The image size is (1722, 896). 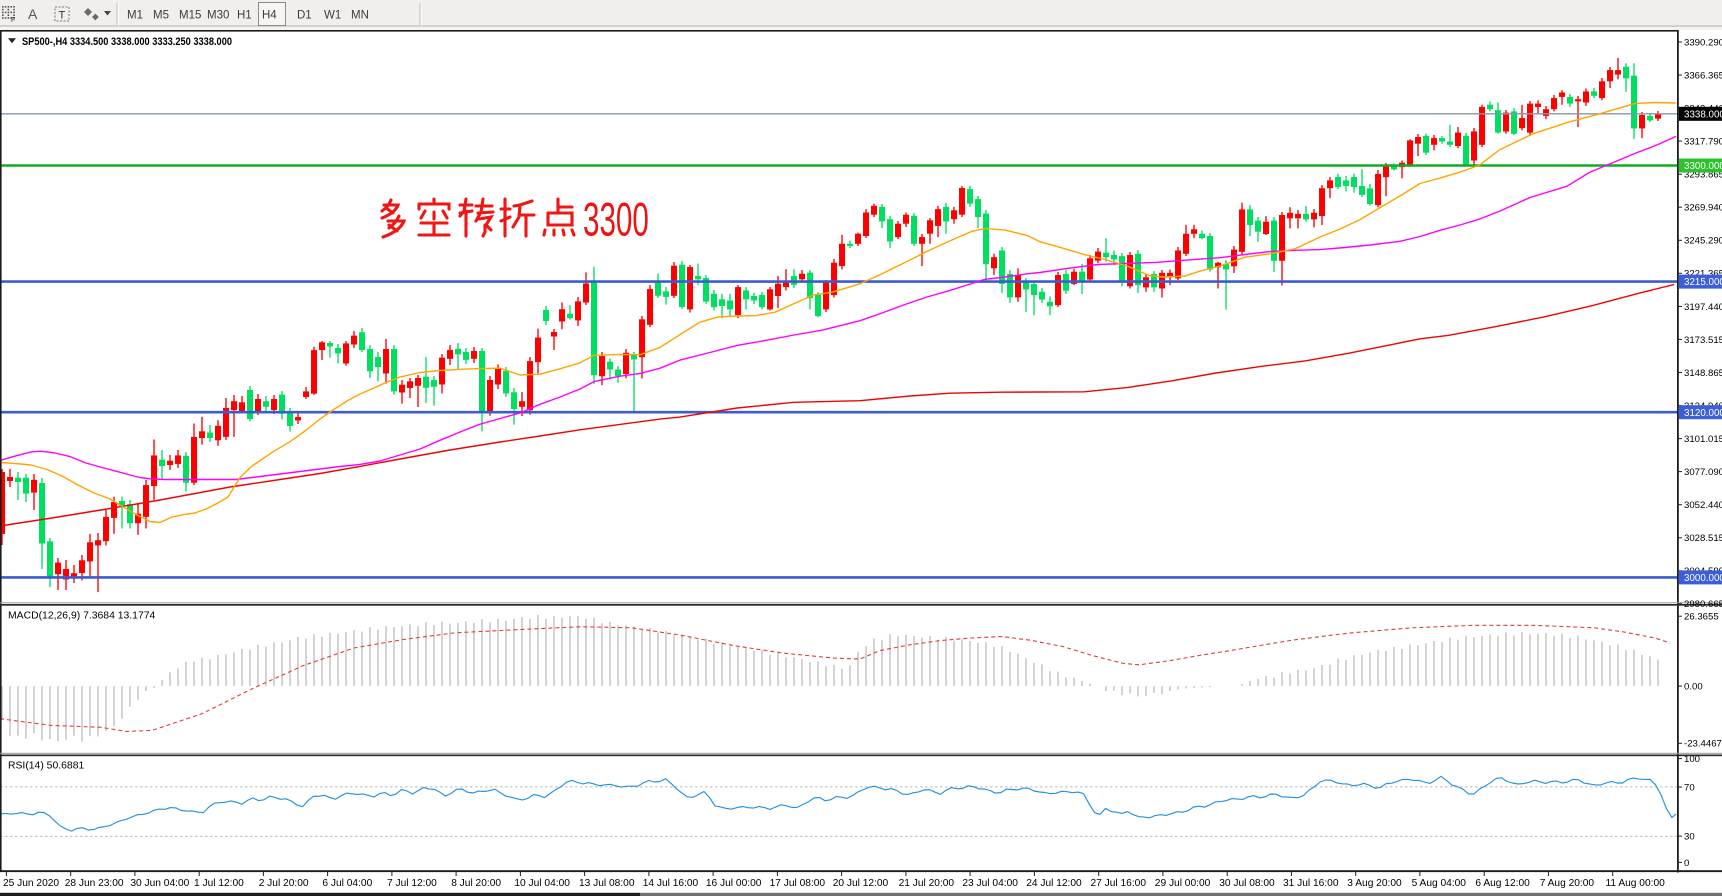 What do you see at coordinates (1374, 883) in the screenshot?
I see `svg-text: 3 Aug 20:00` at bounding box center [1374, 883].